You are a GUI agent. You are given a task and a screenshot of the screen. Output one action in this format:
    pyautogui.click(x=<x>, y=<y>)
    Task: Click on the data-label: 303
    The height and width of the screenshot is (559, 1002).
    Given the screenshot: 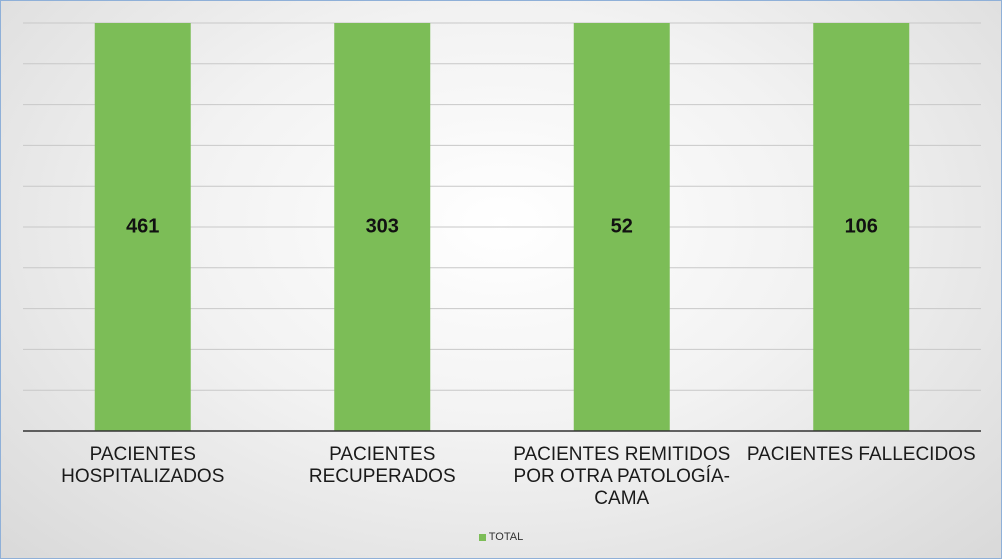 What is the action you would take?
    pyautogui.click(x=382, y=226)
    